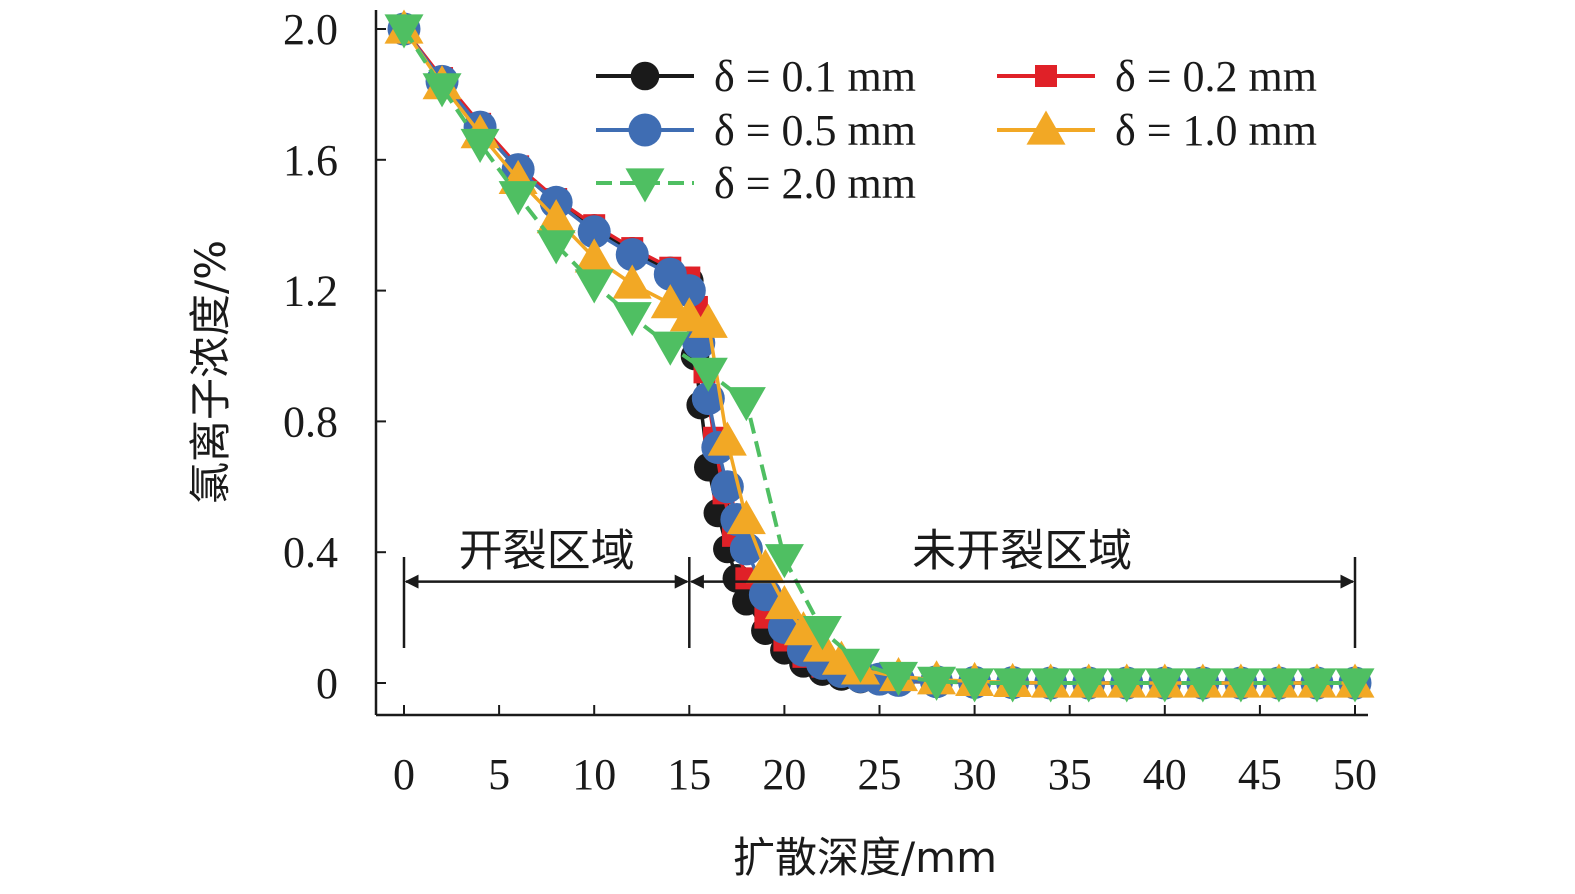 The height and width of the screenshot is (894, 1575). Describe the element at coordinates (1216, 76) in the screenshot. I see `legend-label: δ = 0.2 mm` at that location.